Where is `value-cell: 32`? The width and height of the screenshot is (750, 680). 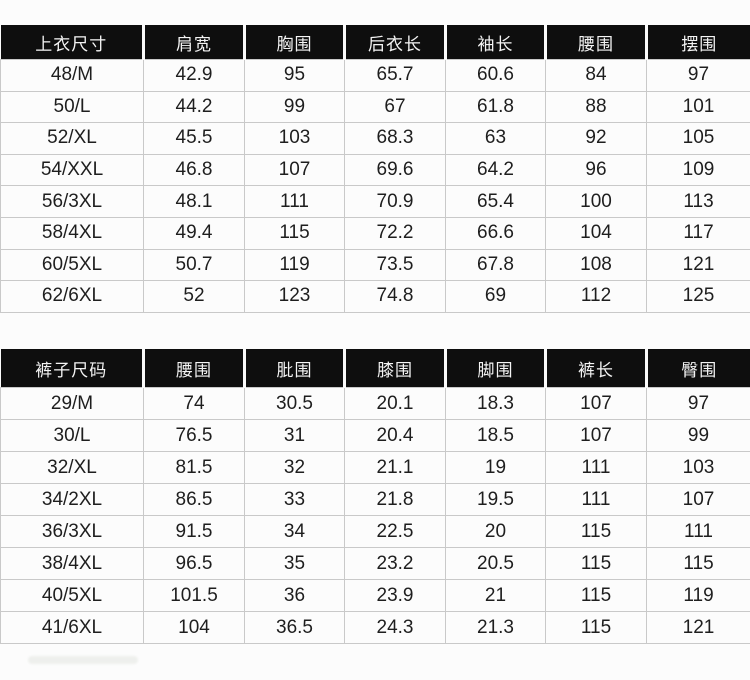
value-cell: 32 is located at coordinates (294, 467).